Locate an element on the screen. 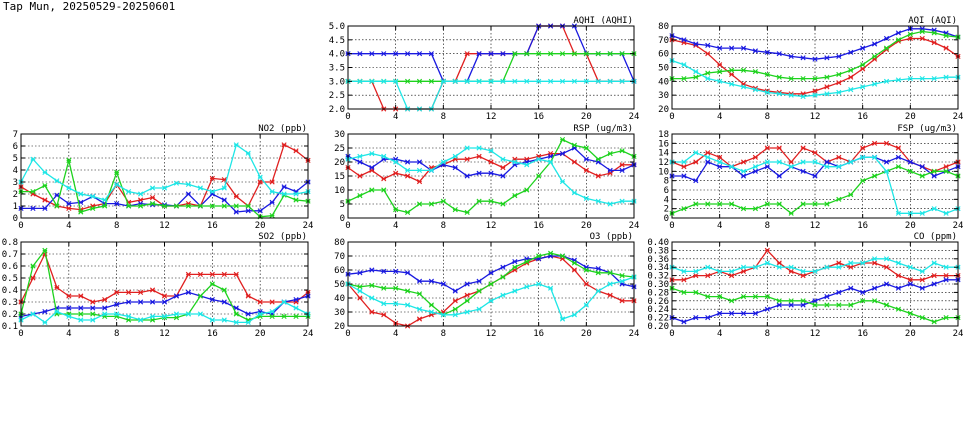  y-tick-label: 2 is located at coordinates (15, 195).